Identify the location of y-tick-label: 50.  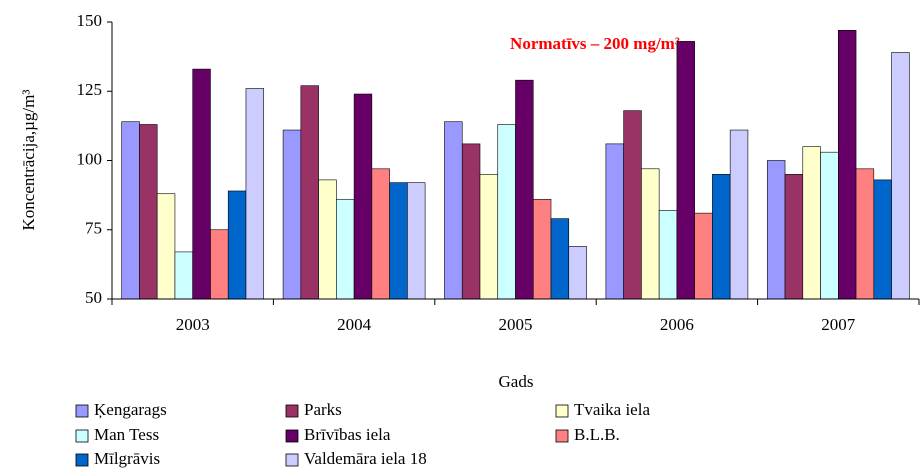
(93, 297).